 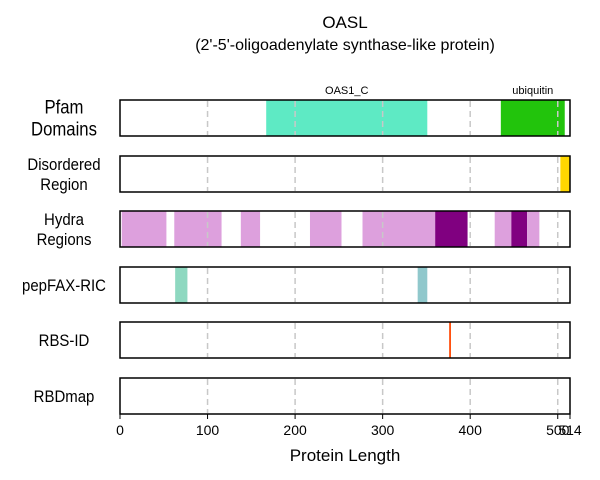 I want to click on chart-title: OASL, so click(x=344, y=22).